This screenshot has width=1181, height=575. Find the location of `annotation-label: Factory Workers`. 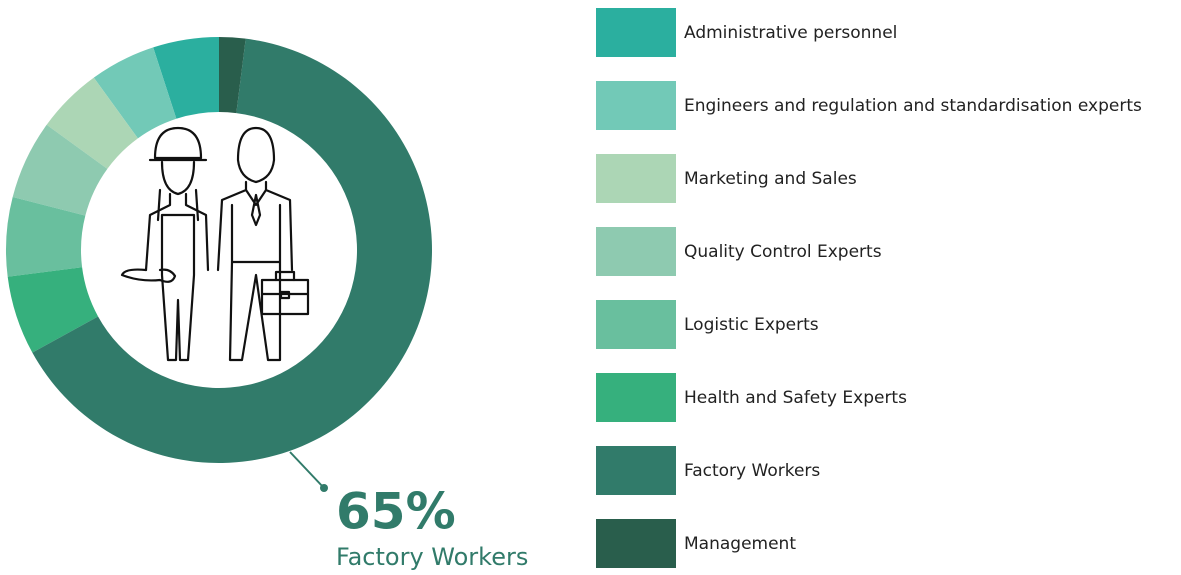

annotation-label: Factory Workers is located at coordinates (432, 557).